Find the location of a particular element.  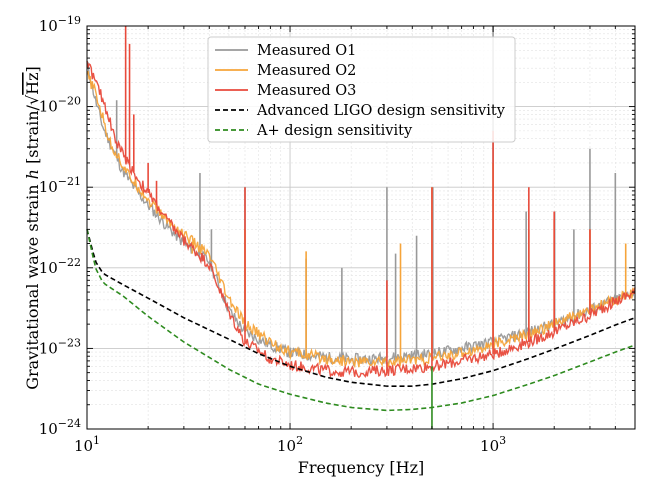

y-axis-label-sqrt-arg: Hz is located at coordinates (32, 83).